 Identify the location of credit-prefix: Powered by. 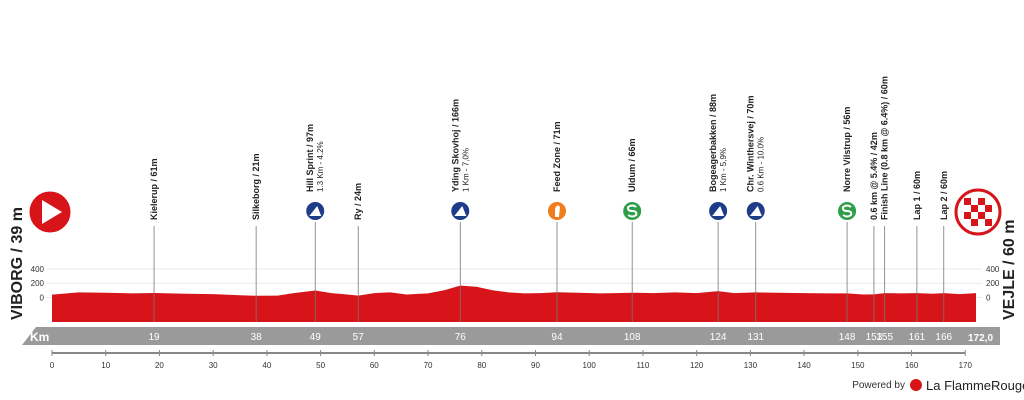
(878, 385).